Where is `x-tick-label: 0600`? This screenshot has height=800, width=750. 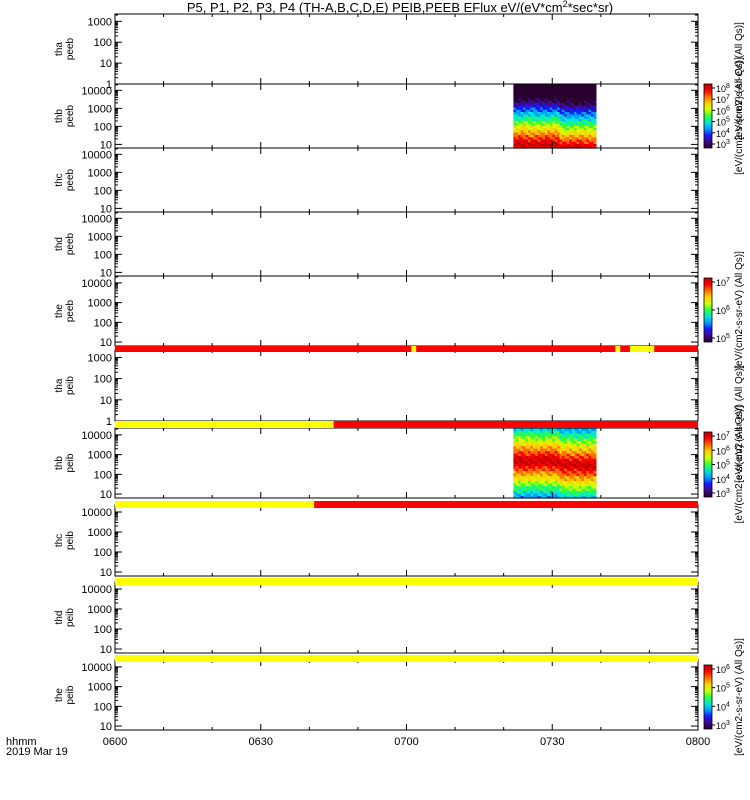 x-tick-label: 0600 is located at coordinates (115, 742).